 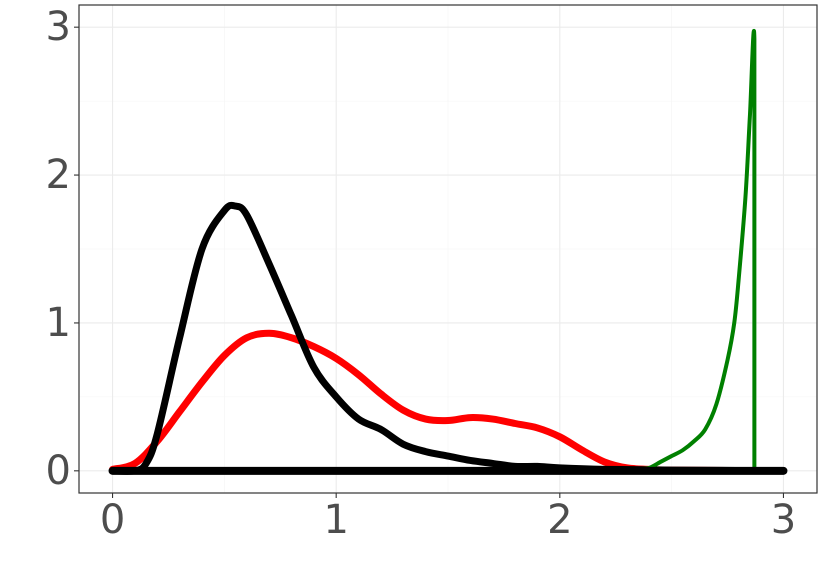 What do you see at coordinates (58, 471) in the screenshot?
I see `y-tick-label: 0` at bounding box center [58, 471].